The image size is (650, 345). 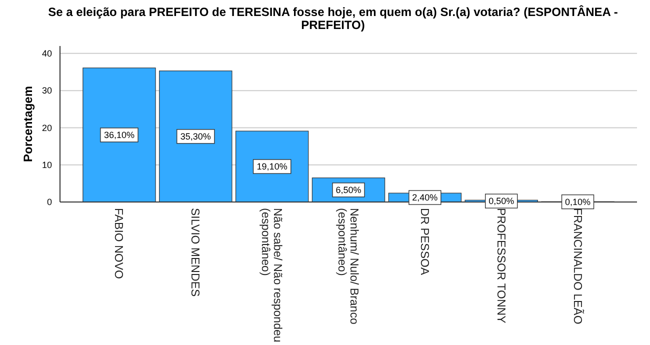 I want to click on x-tick-label: Nenhum/ Nulo/ Branco (espontâneo), so click(x=348, y=266).